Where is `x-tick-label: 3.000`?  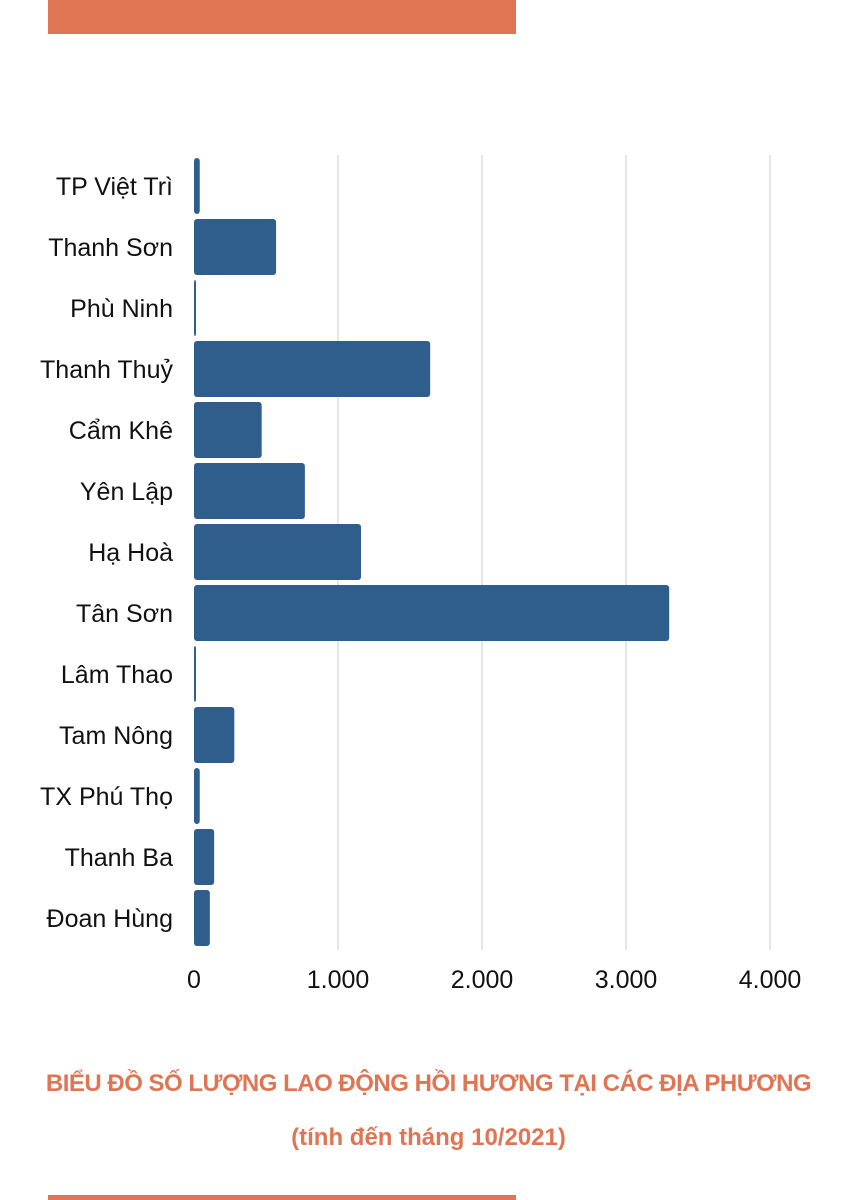
x-tick-label: 3.000 is located at coordinates (626, 980).